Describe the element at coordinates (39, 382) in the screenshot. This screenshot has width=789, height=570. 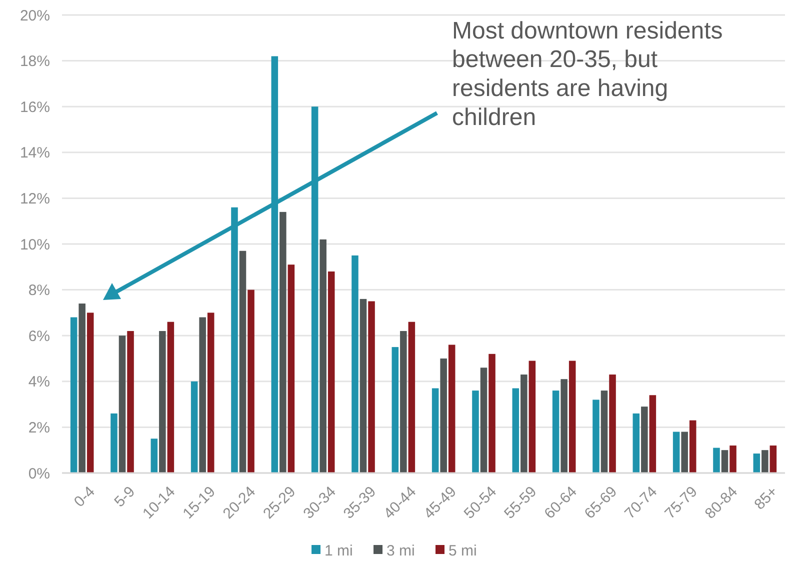
I see `y-tick-label: 4%` at that location.